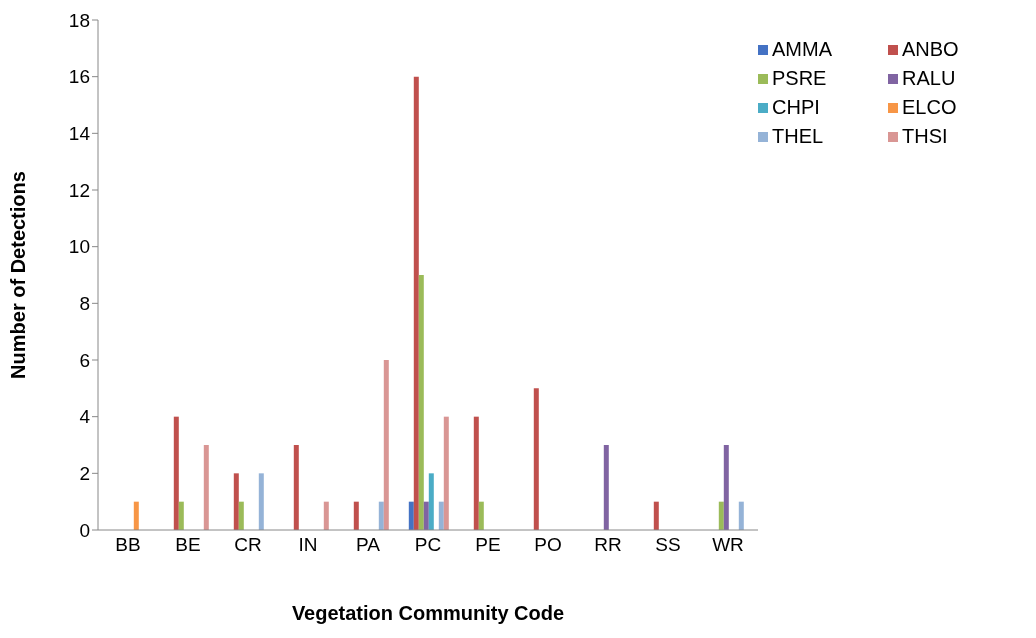 The width and height of the screenshot is (1036, 638). Describe the element at coordinates (668, 545) in the screenshot. I see `x-tick-label: SS` at that location.